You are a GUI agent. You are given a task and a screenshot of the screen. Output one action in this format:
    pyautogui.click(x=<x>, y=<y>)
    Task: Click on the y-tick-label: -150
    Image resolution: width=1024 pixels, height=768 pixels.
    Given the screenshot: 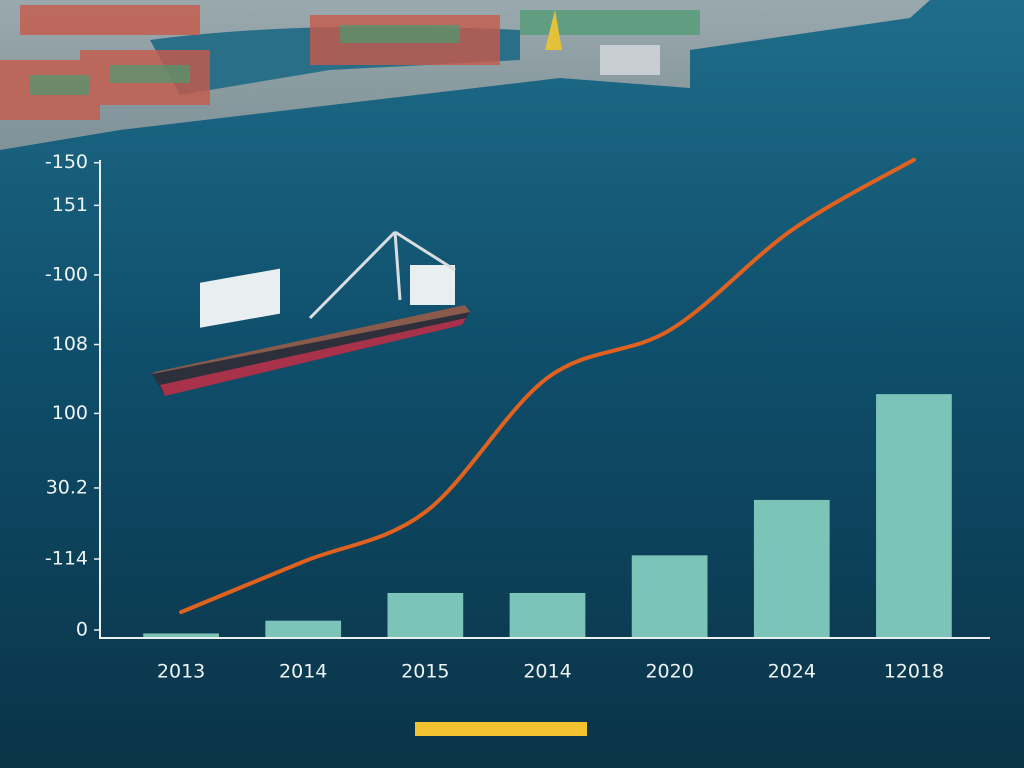 What is the action you would take?
    pyautogui.click(x=66, y=162)
    